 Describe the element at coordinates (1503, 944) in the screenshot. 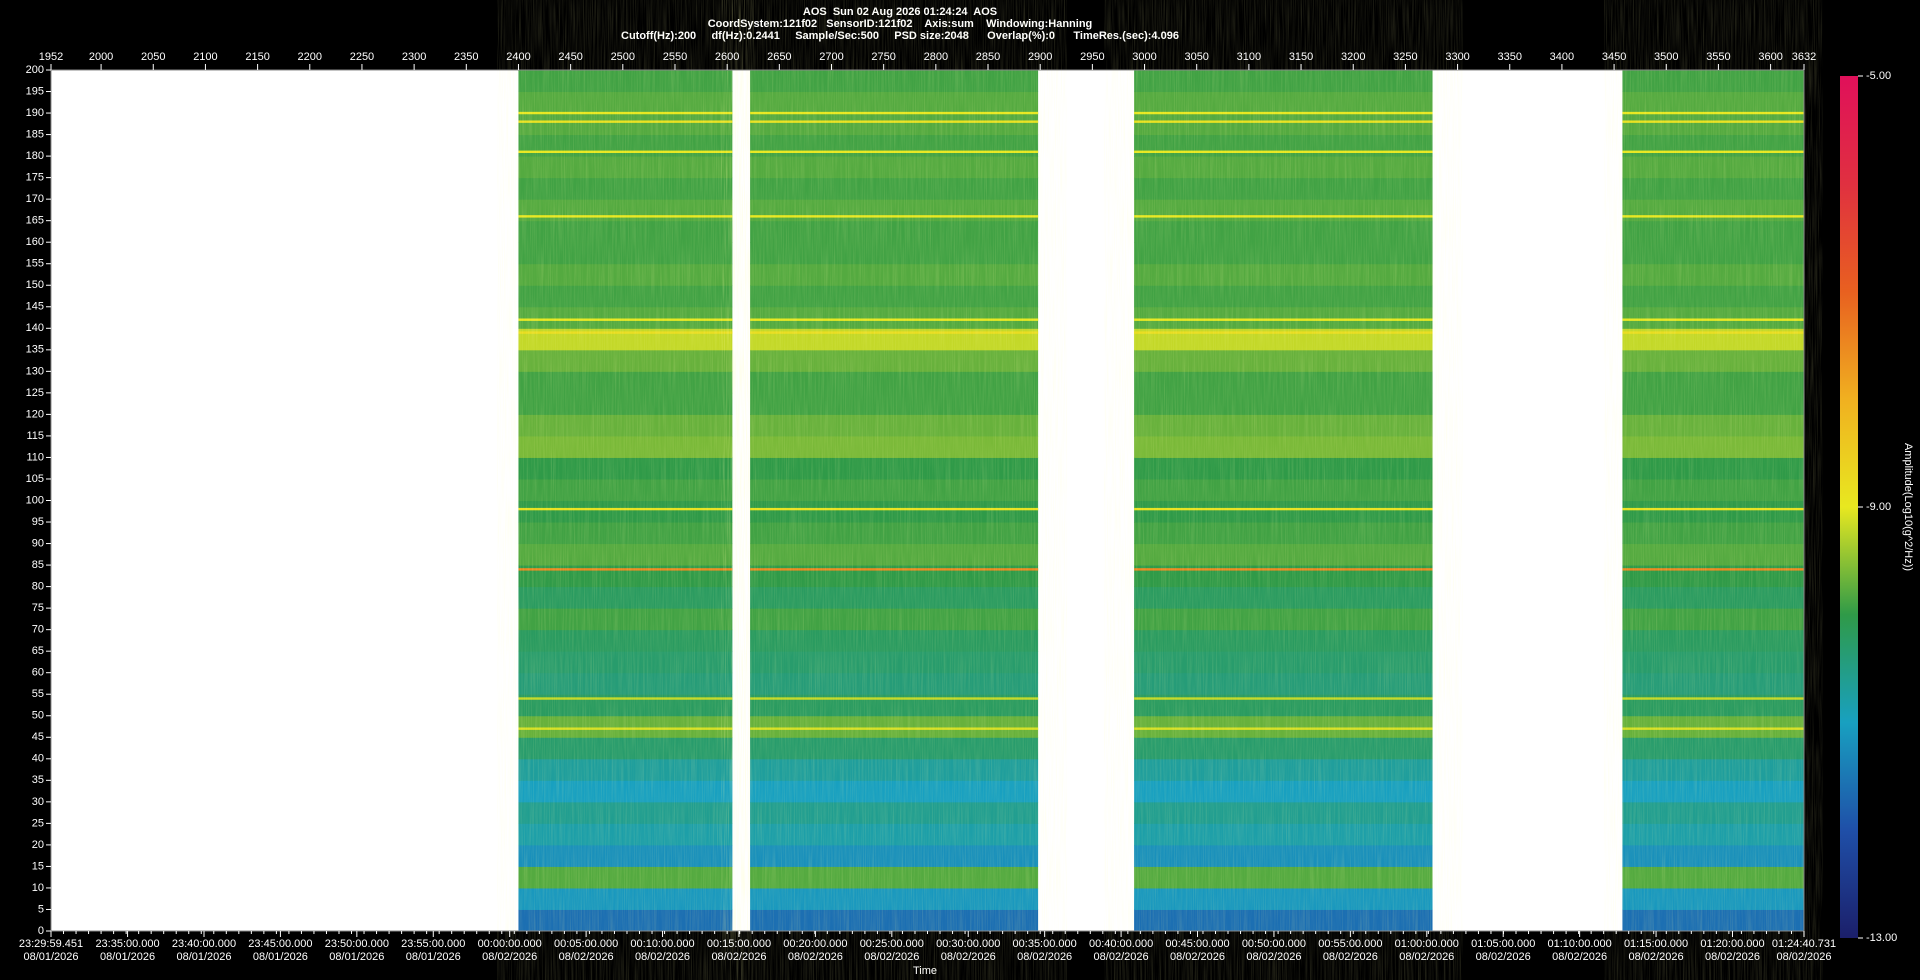

I see `time-tick-label: 01:05:00.000` at that location.